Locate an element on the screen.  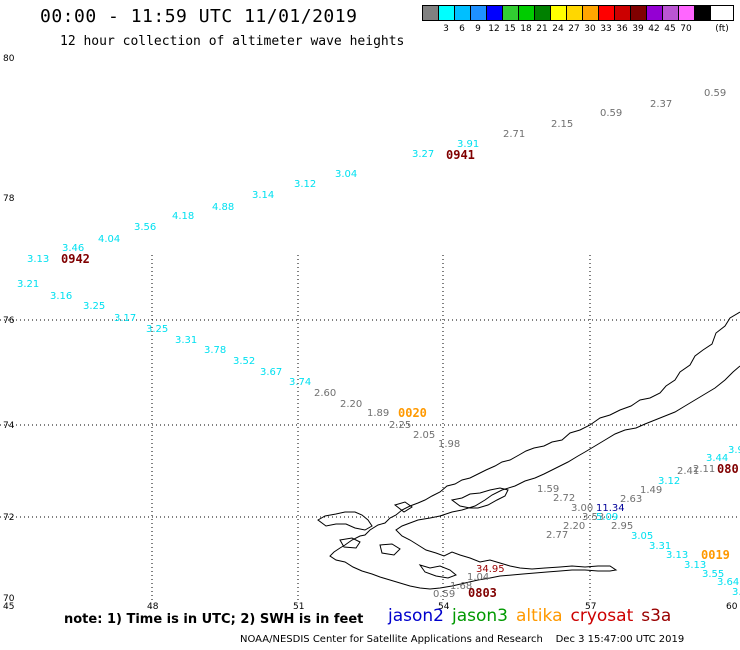
wave-height-label: 3.12 is located at coordinates (669, 481).